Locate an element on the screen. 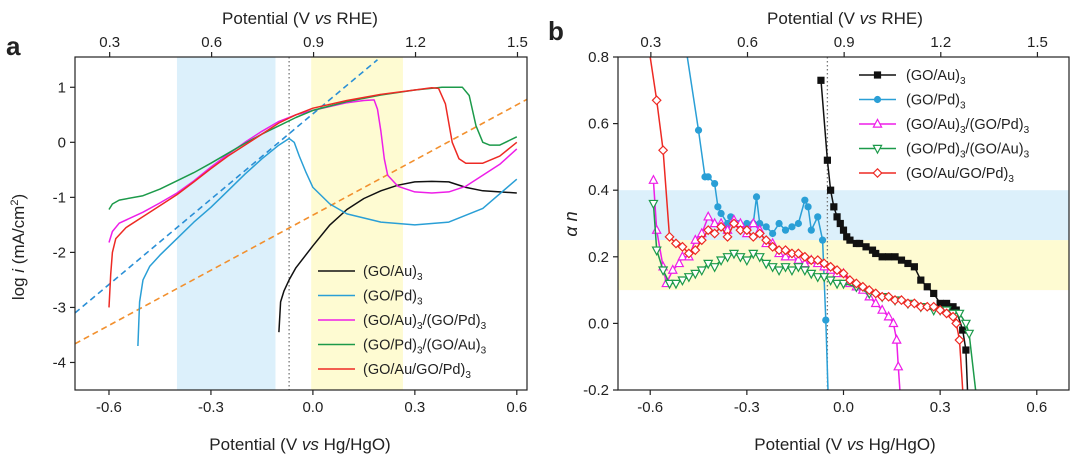  a-x-tick-label: 0.0 is located at coordinates (312, 407).